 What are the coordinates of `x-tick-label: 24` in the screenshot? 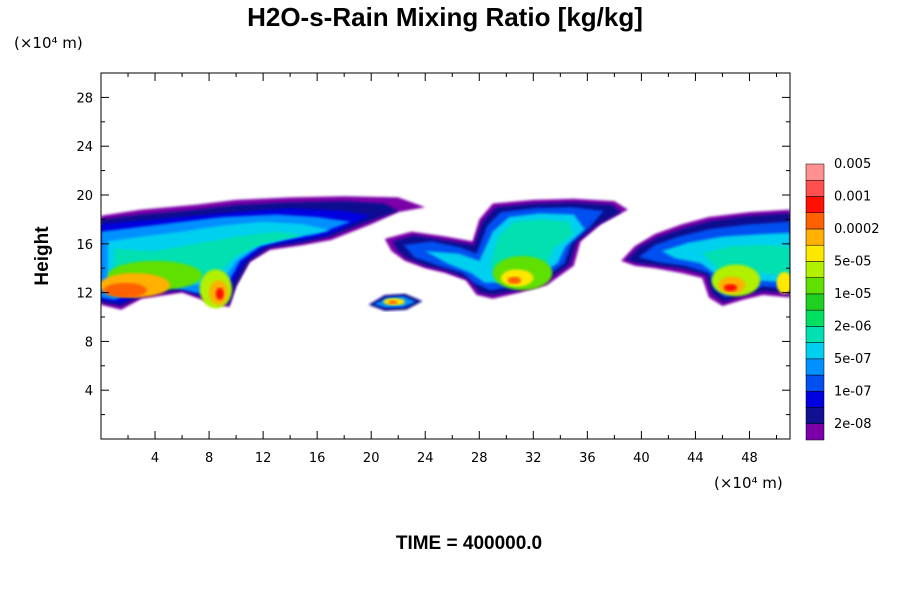 It's located at (425, 458).